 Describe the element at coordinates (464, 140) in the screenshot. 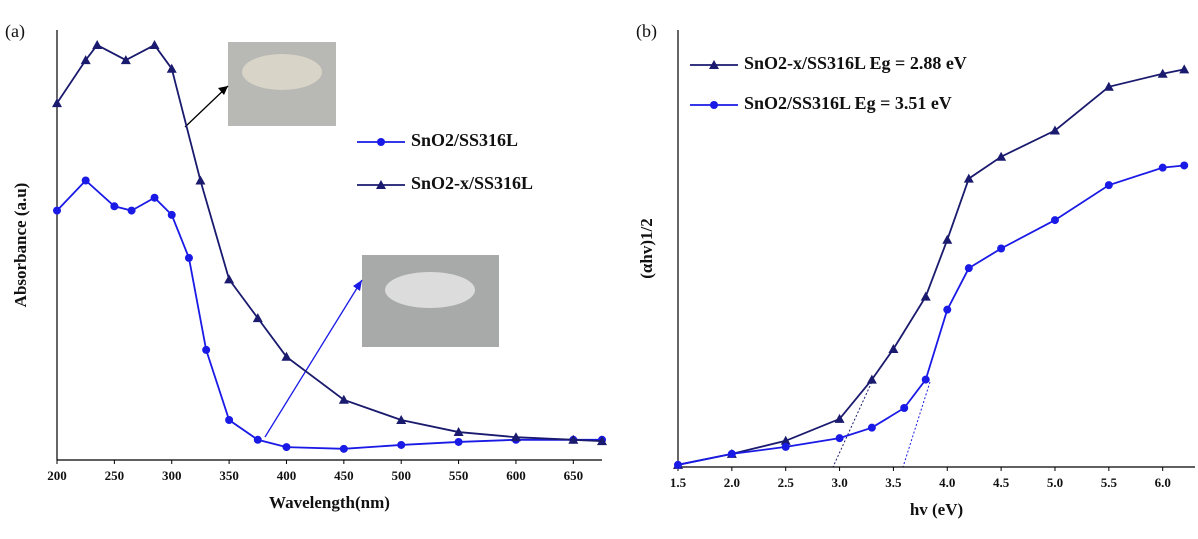

I see `legend-label: SnO2/SS316L` at that location.